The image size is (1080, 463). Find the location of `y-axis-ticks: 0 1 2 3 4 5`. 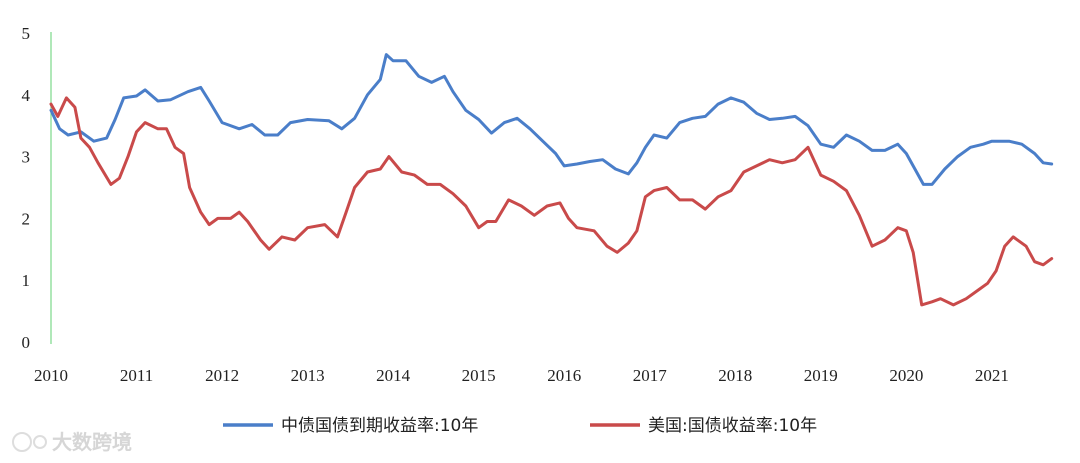

y-axis-ticks: 0 1 2 3 4 5 is located at coordinates (26, 188).